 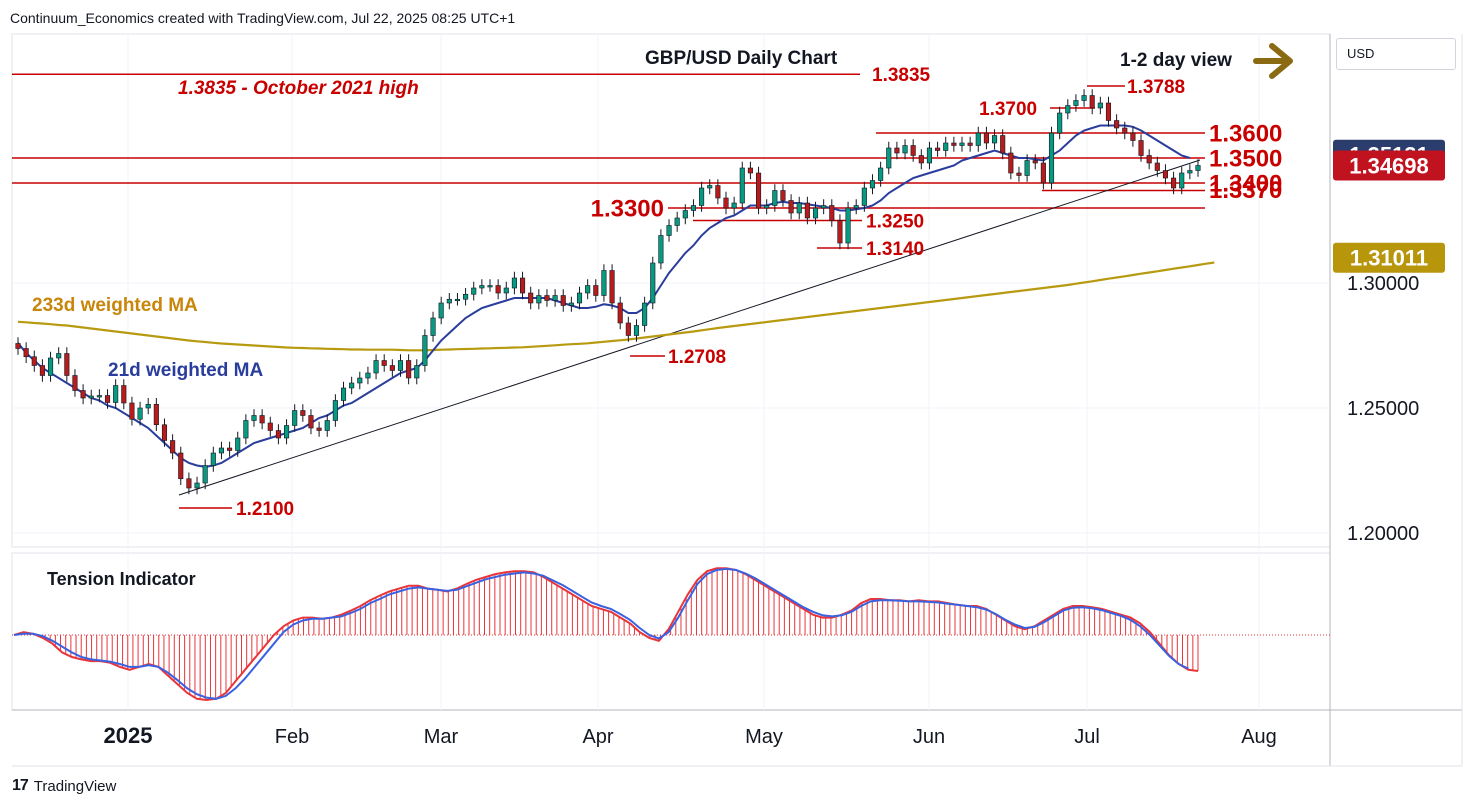 I want to click on tradingview-logo-icon: 17, so click(x=20, y=785).